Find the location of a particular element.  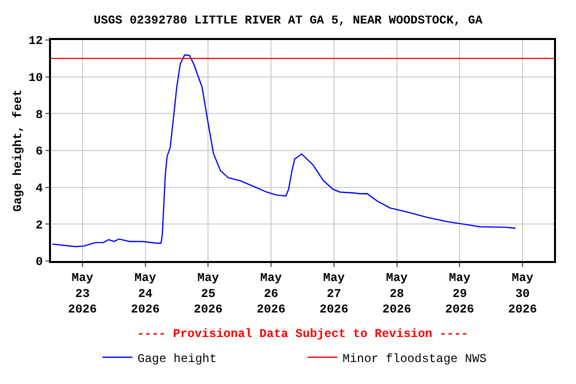

y-tick-label: 4 is located at coordinates (39, 189).